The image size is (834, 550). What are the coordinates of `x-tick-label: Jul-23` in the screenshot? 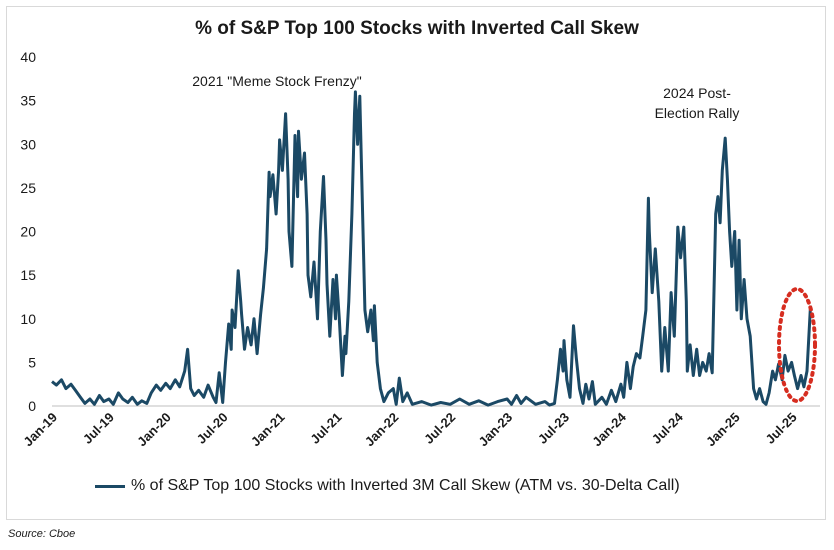 It's located at (553, 428).